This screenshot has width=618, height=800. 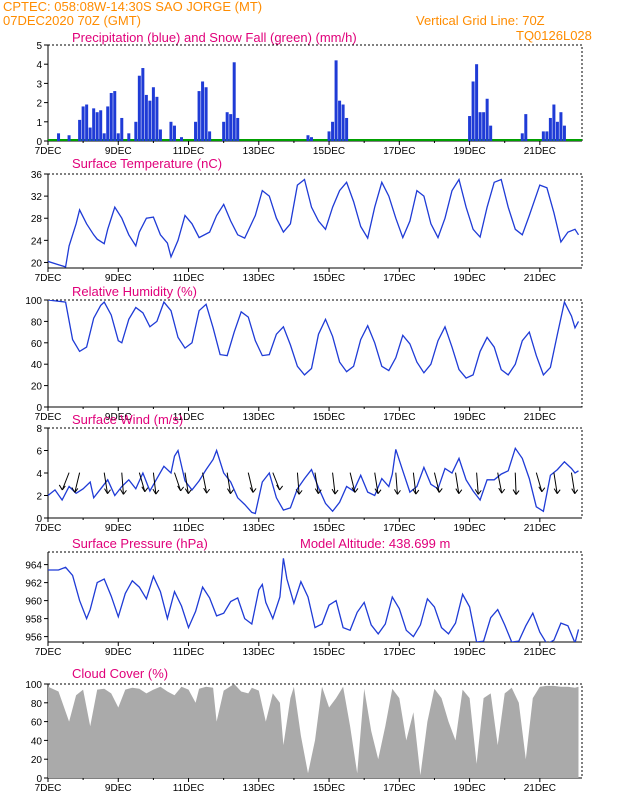 What do you see at coordinates (189, 652) in the screenshot?
I see `x-tick-label: 11DEC` at bounding box center [189, 652].